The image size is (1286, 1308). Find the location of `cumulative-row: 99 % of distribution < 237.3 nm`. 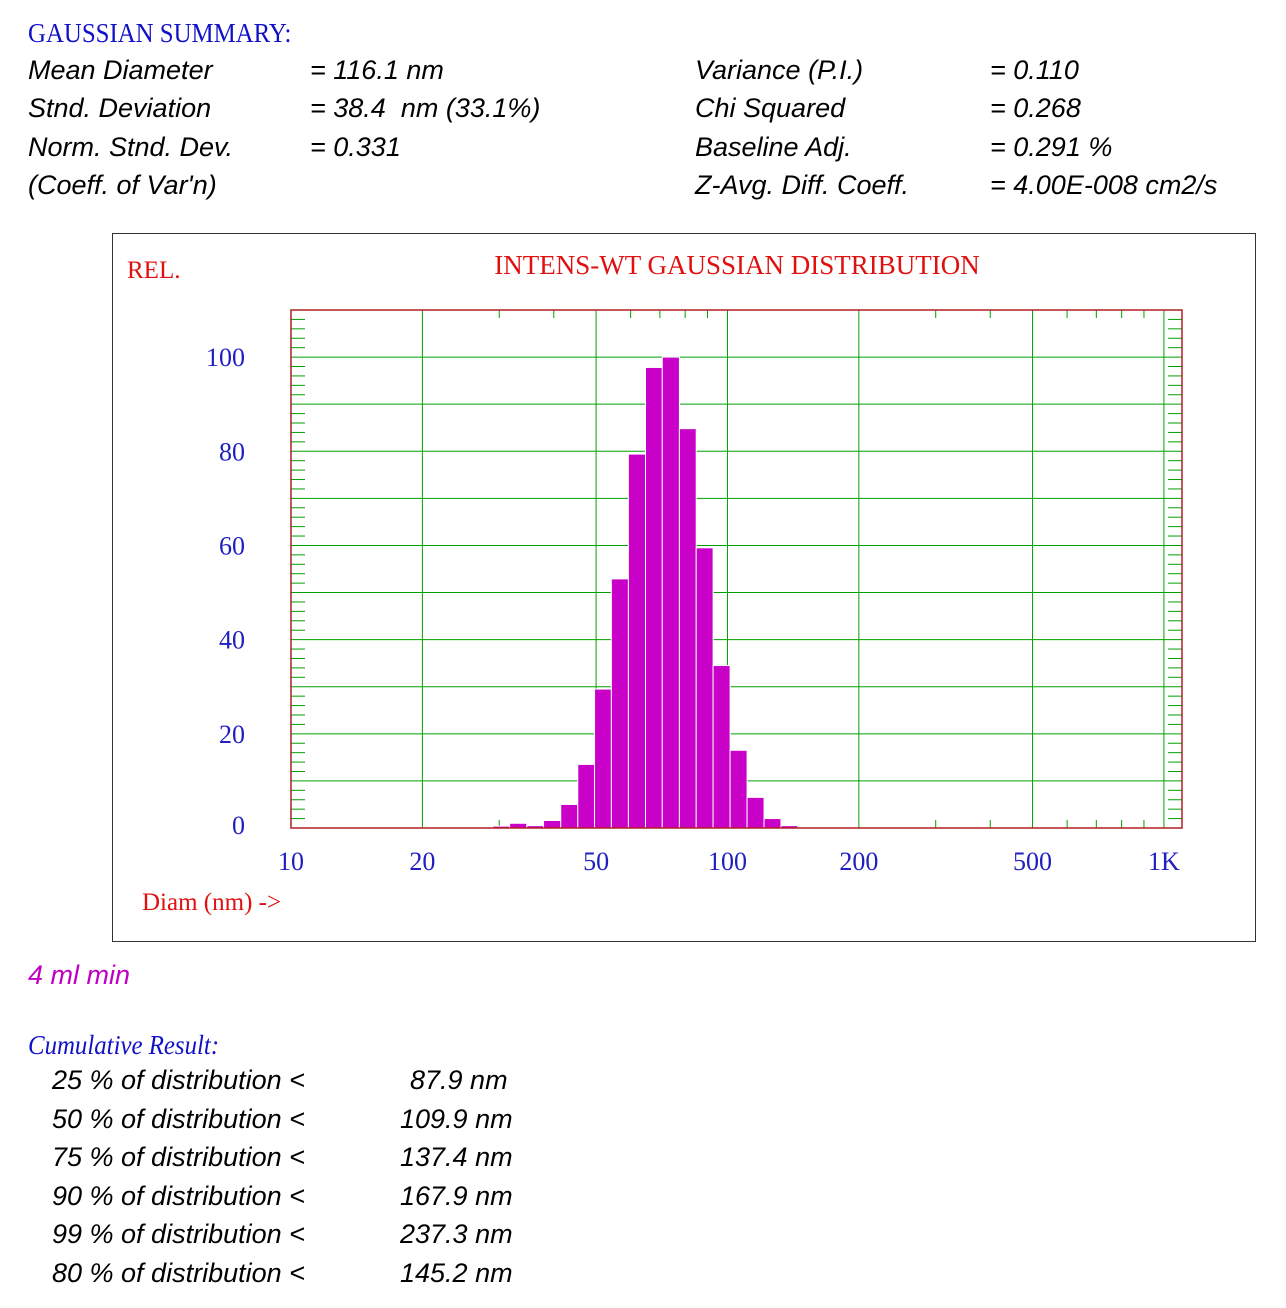

cumulative-row: 99 % of distribution < 237.3 nm is located at coordinates (282, 1234).